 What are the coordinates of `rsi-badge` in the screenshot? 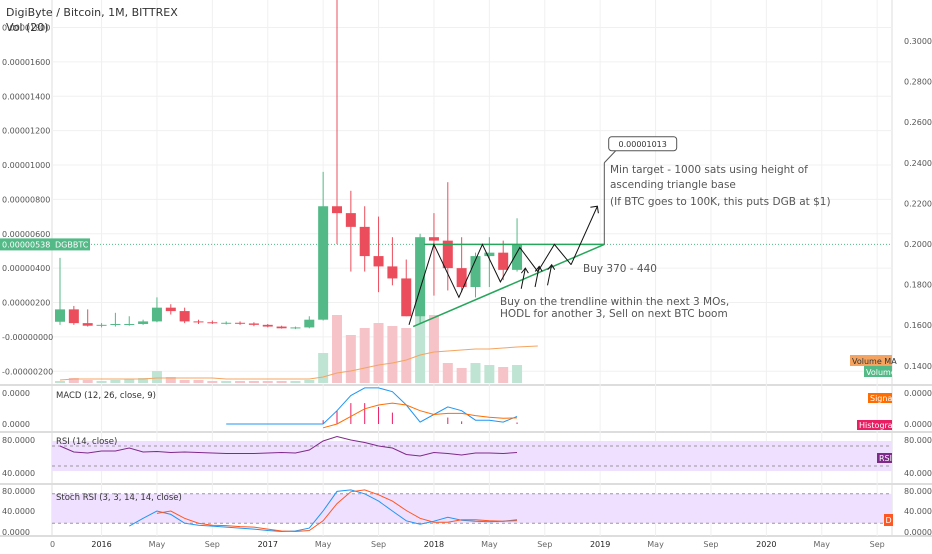 It's located at (884, 458).